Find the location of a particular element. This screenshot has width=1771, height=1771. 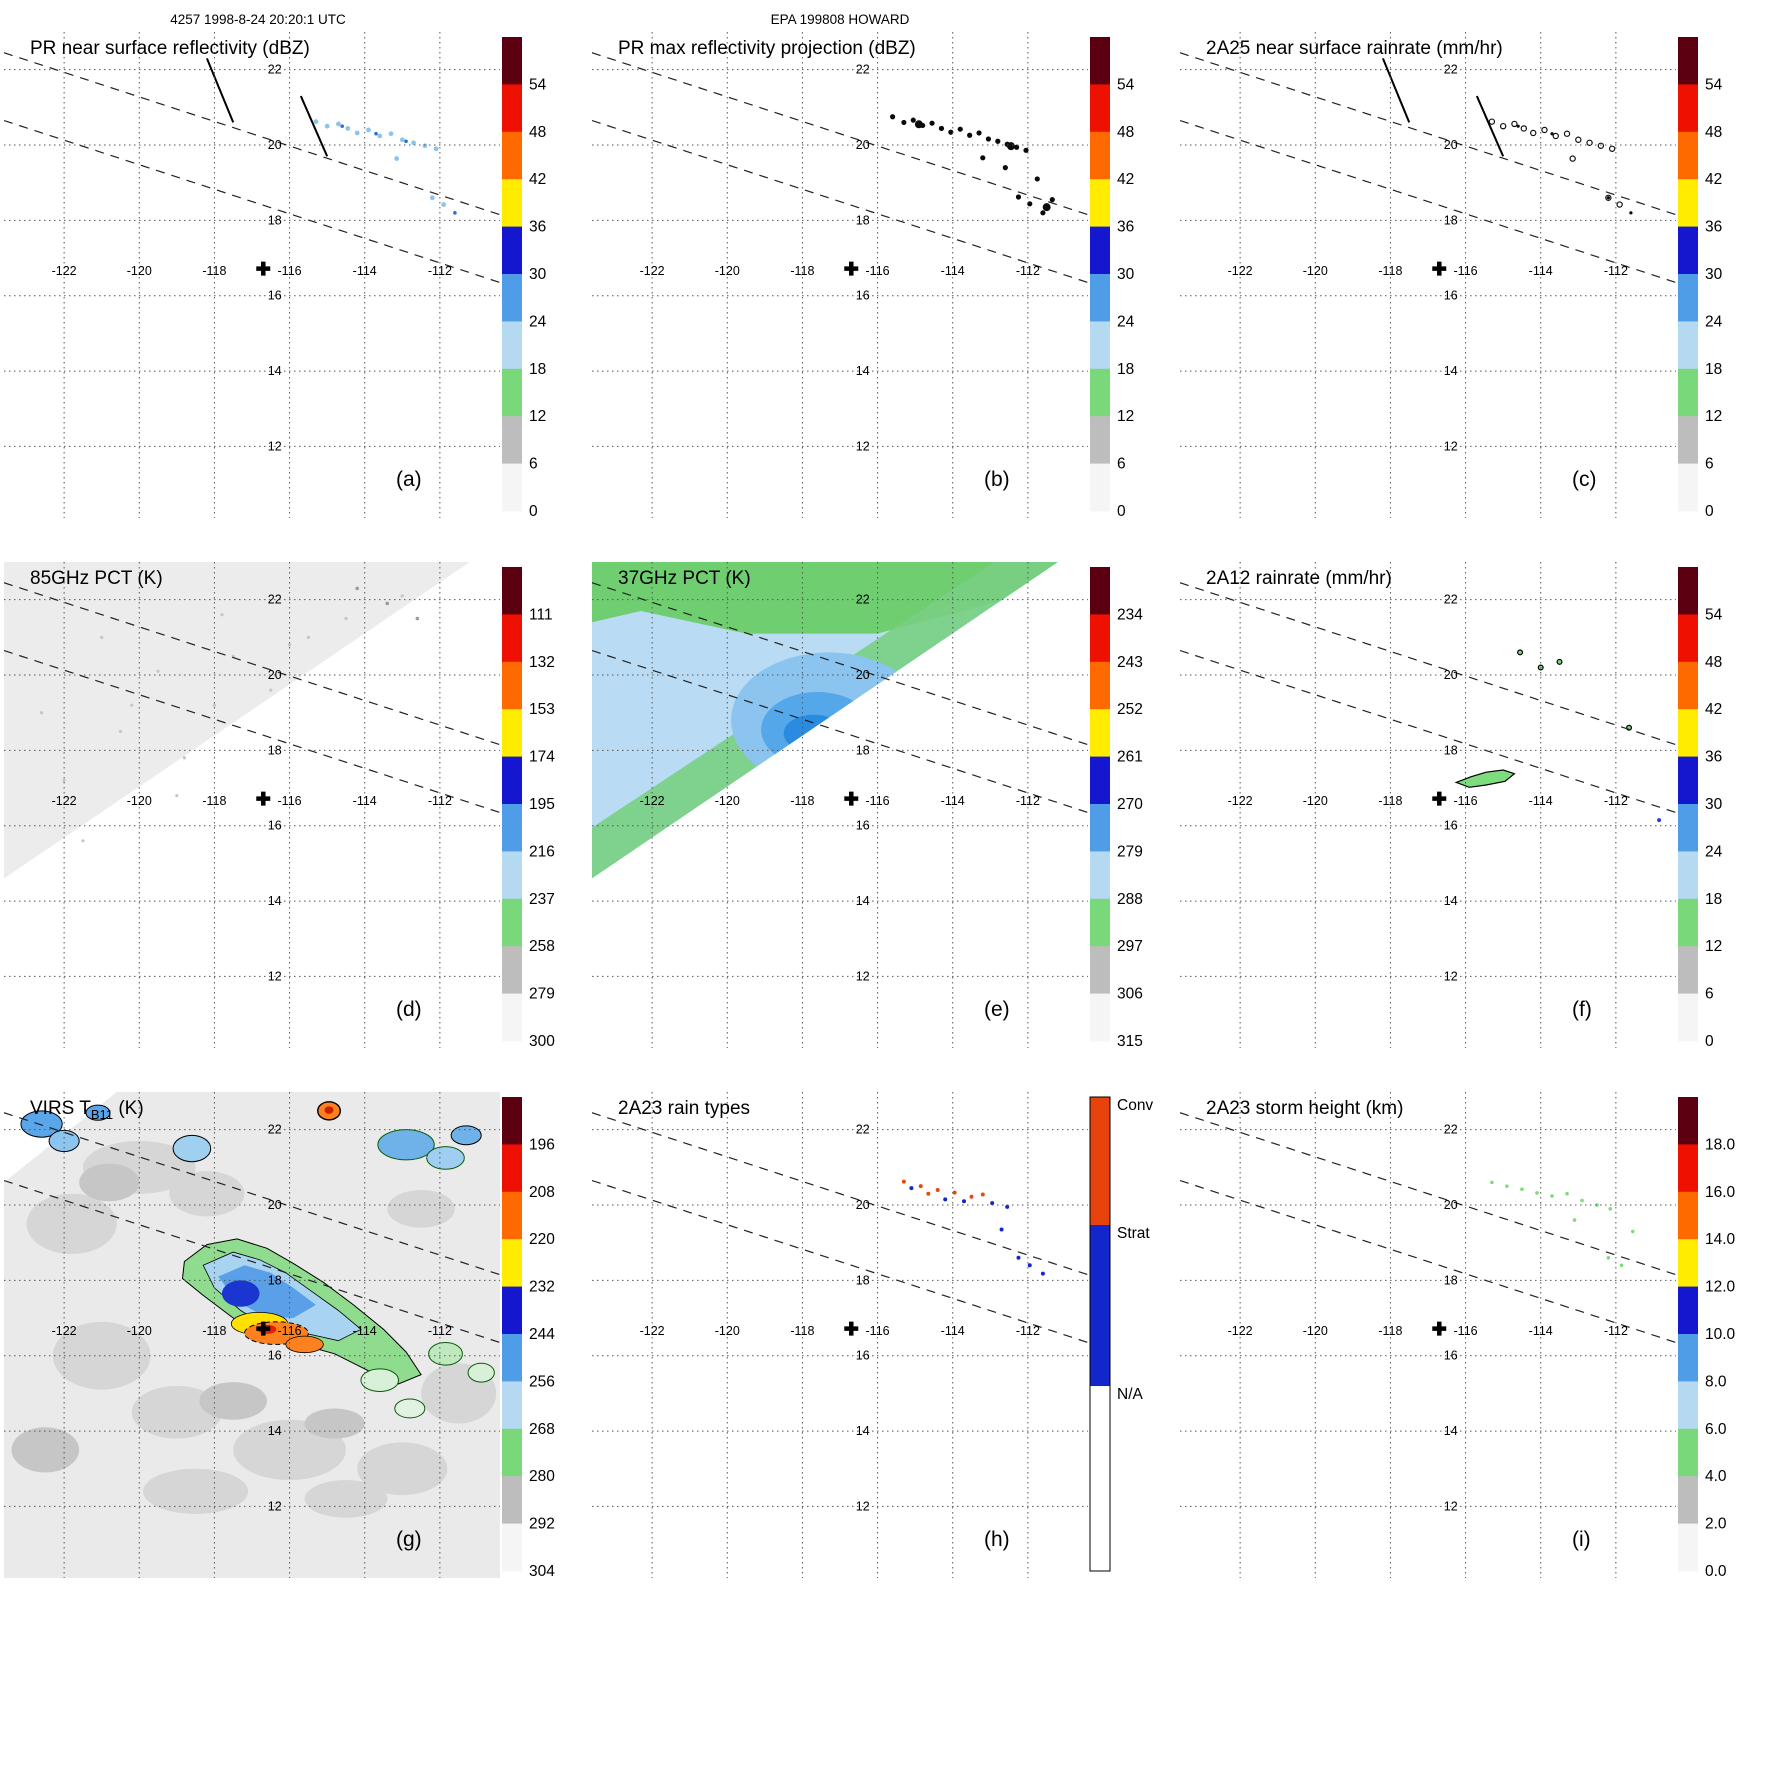

colorbar-label: Strat is located at coordinates (1133, 1233).